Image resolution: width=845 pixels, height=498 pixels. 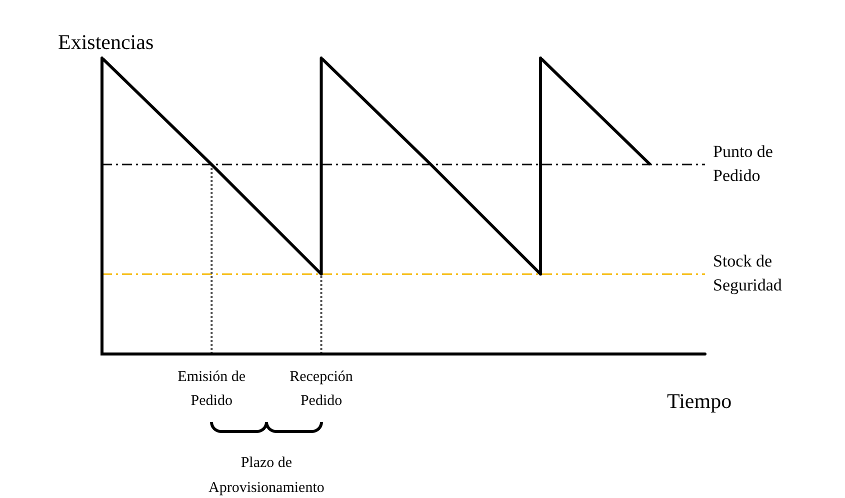 What do you see at coordinates (699, 401) in the screenshot?
I see `x-axis-title: Tiempo` at bounding box center [699, 401].